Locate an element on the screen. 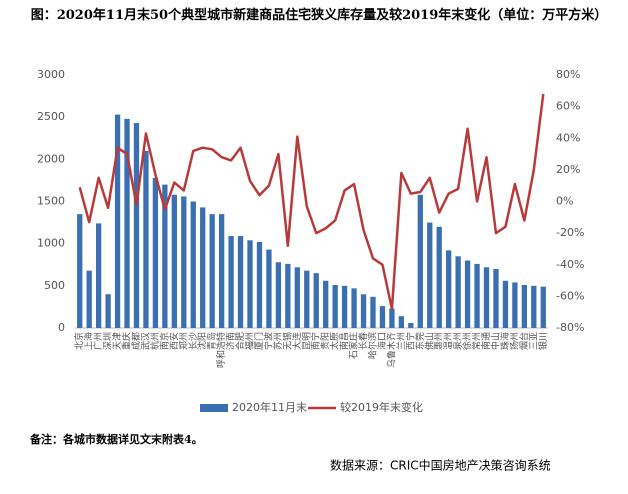  y-tick-label: 500 is located at coordinates (54, 285).